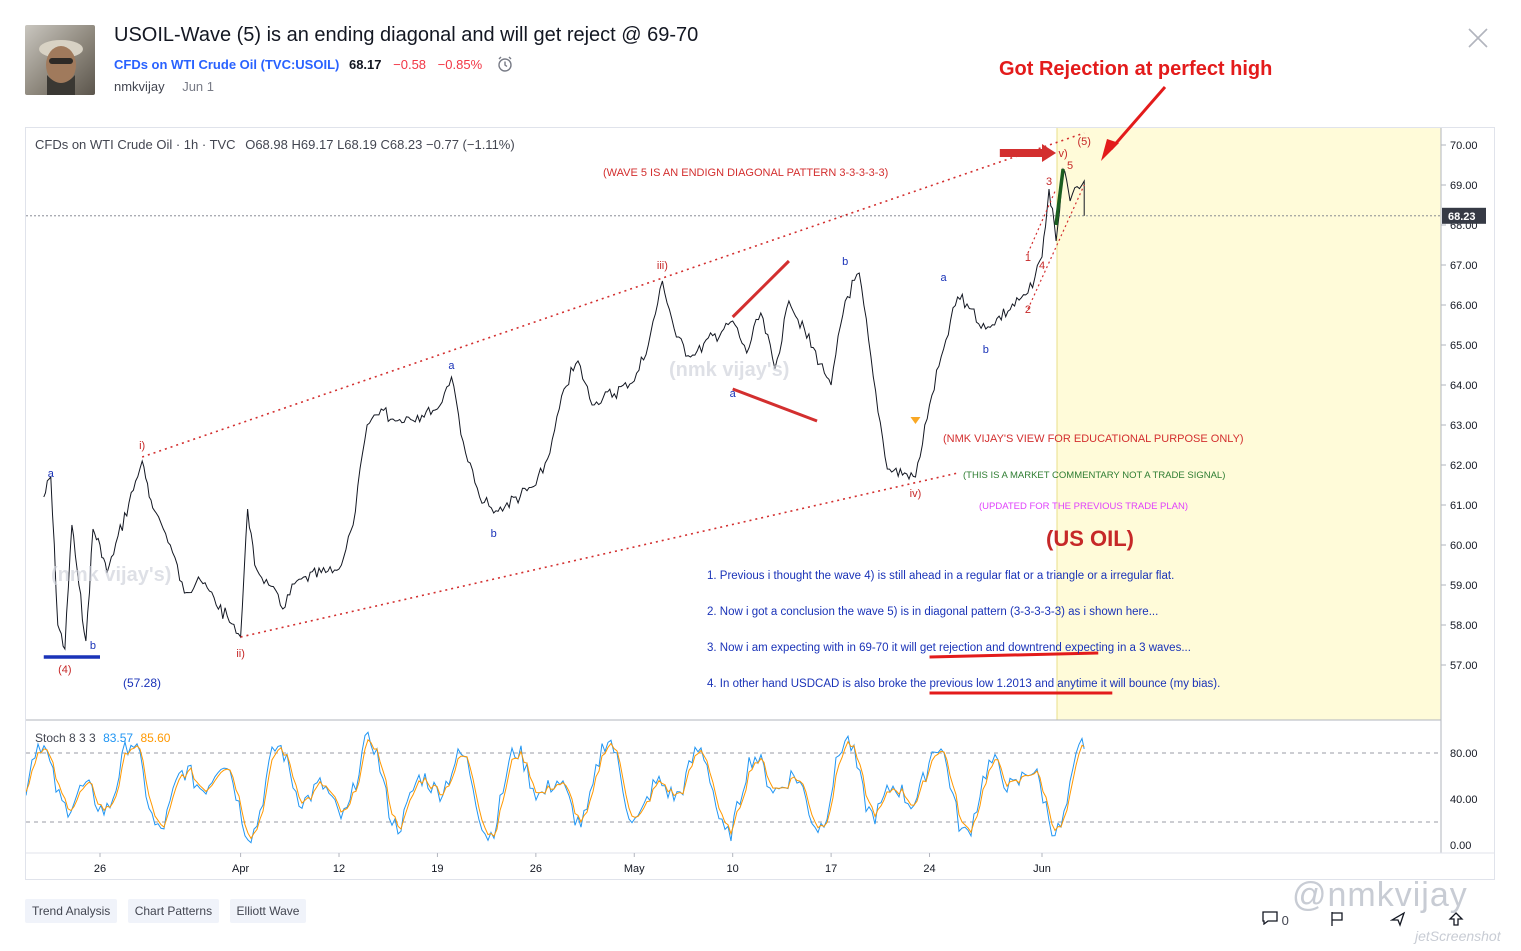 The image size is (1521, 951). Describe the element at coordinates (1456, 921) in the screenshot. I see `boost-icon` at that location.